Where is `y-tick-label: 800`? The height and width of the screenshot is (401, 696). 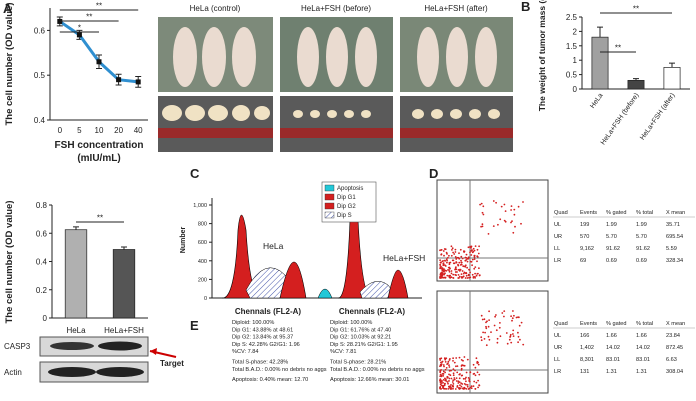 y-tick-label: 800 is located at coordinates (202, 225).